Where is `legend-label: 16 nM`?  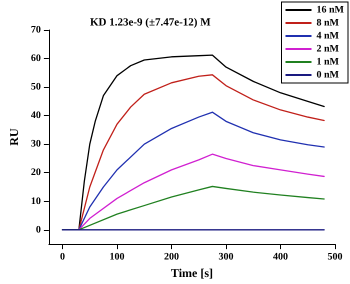
legend-label: 16 nM is located at coordinates (330, 10).